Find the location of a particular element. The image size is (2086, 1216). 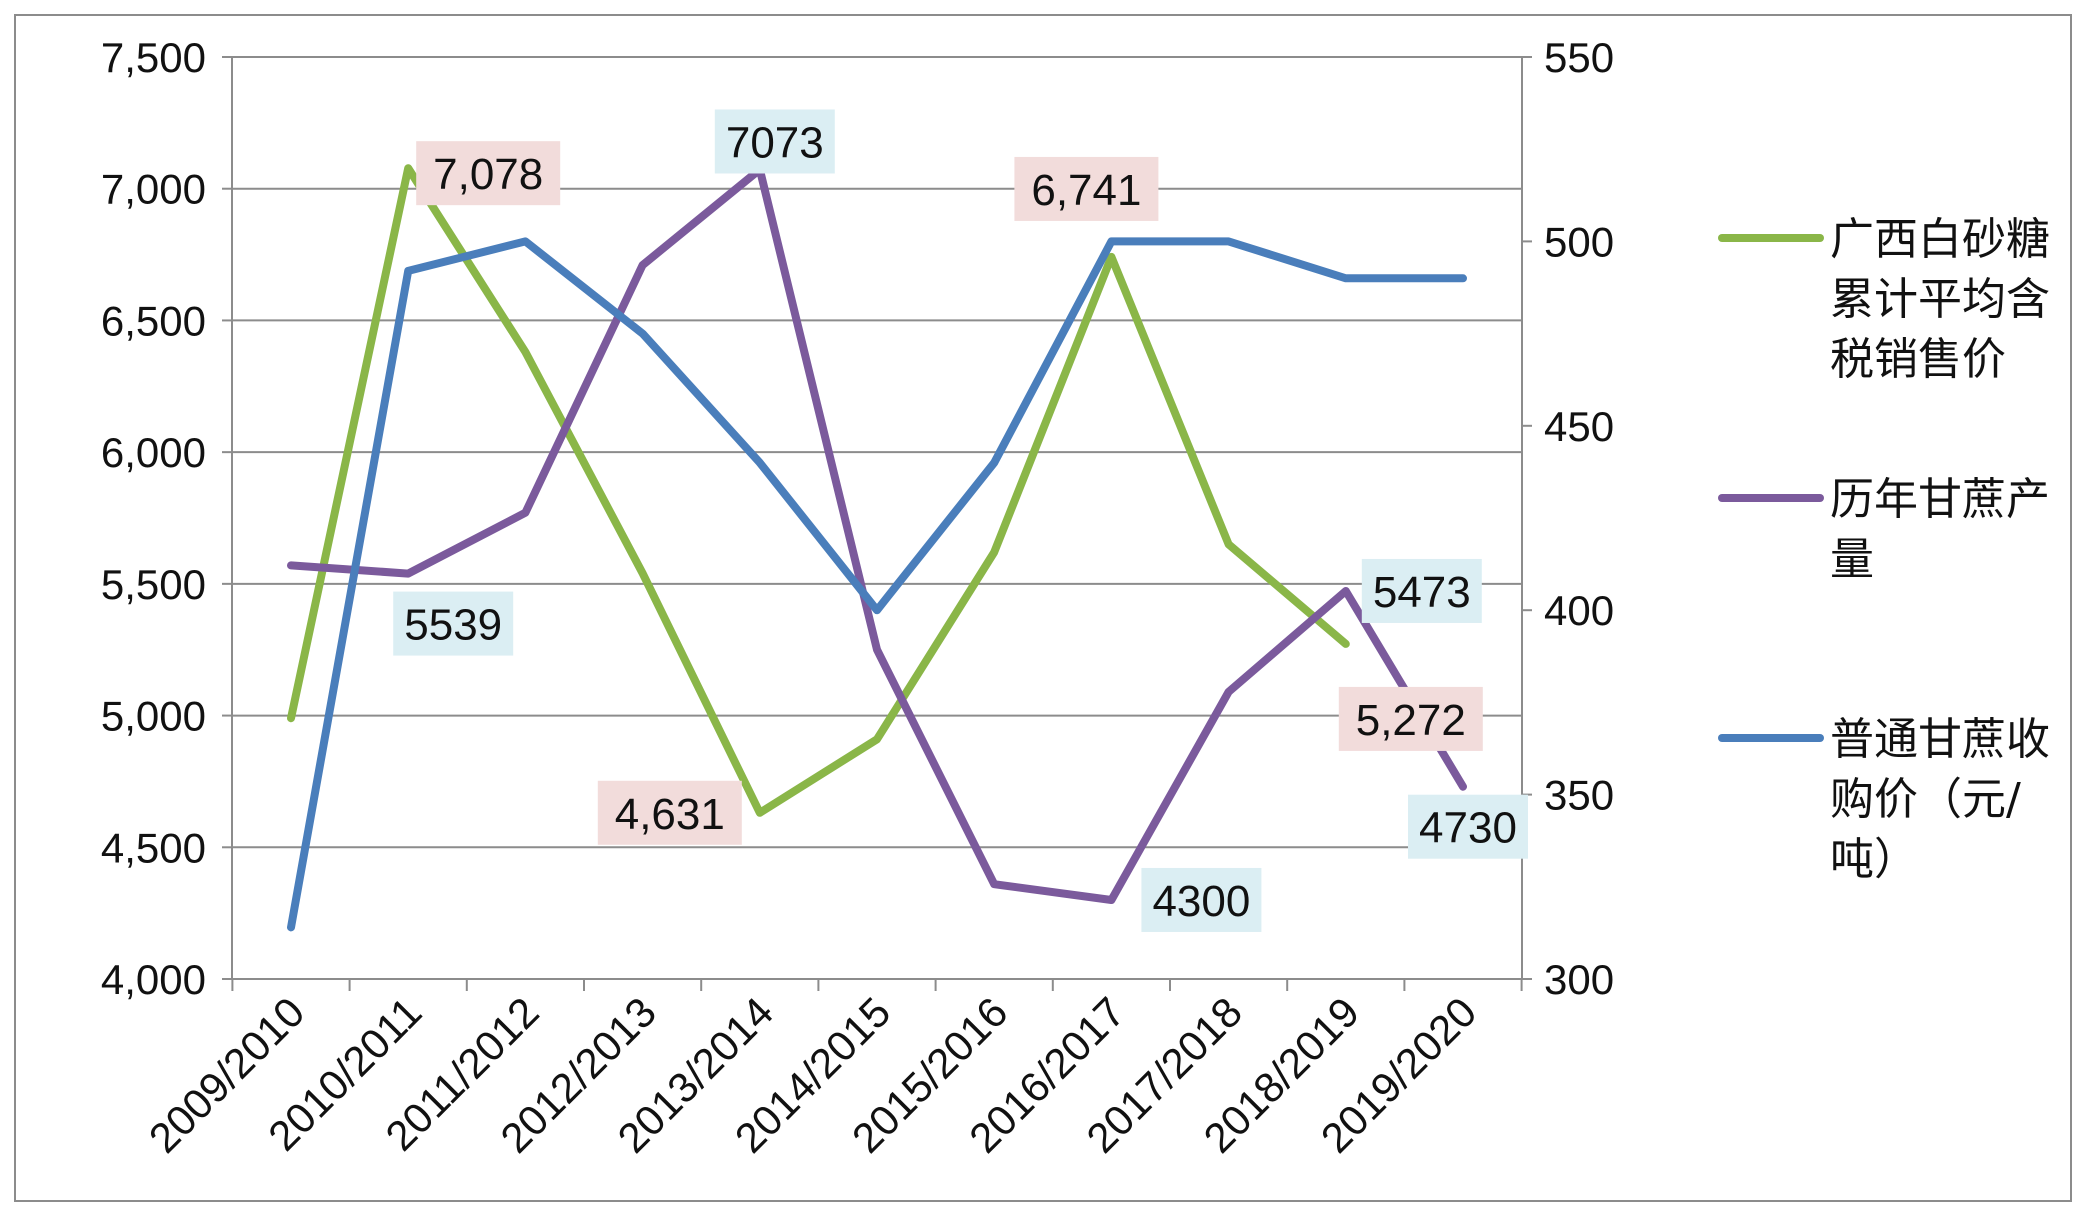

data-label: 6,741 is located at coordinates (1086, 188).